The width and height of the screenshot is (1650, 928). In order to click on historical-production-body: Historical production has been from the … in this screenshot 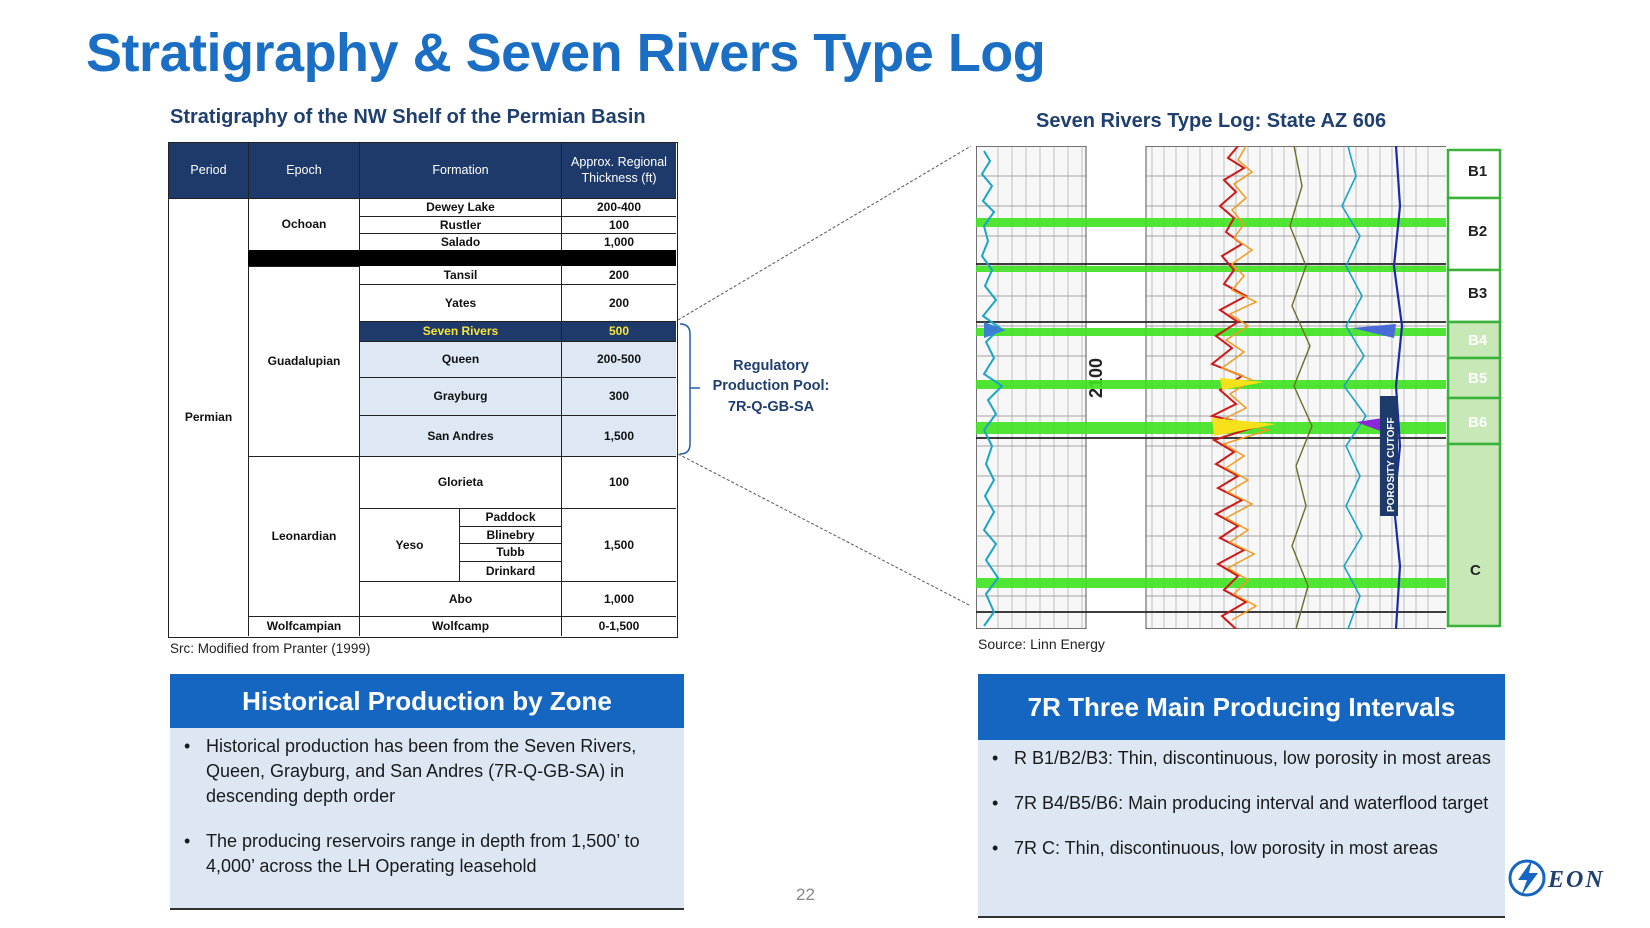, I will do `click(427, 819)`.